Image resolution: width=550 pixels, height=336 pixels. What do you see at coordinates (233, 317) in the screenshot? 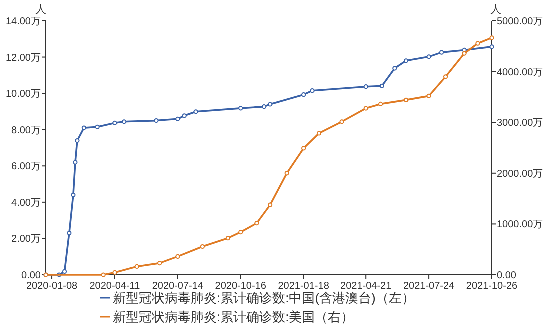
I see `legend-label: 新型冠状病毒肺炎:累计确诊数:美国（右）` at bounding box center [233, 317].